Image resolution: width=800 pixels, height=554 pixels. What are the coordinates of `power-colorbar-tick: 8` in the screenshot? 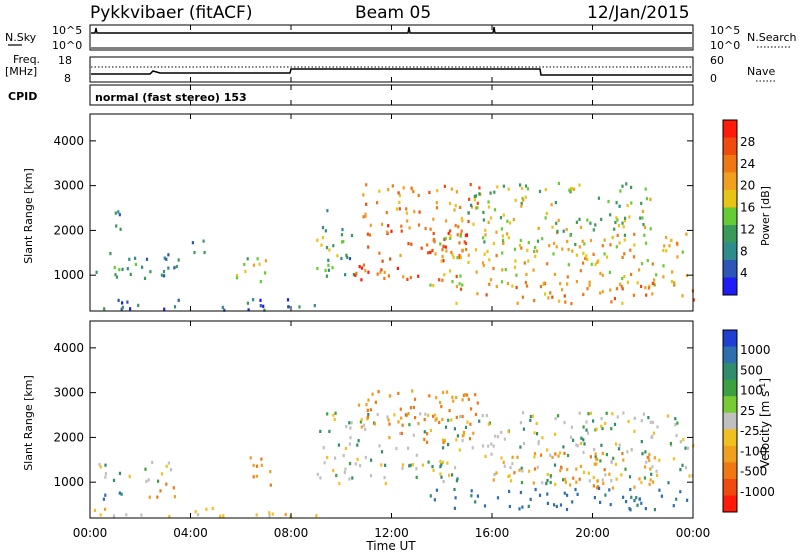 It's located at (744, 251).